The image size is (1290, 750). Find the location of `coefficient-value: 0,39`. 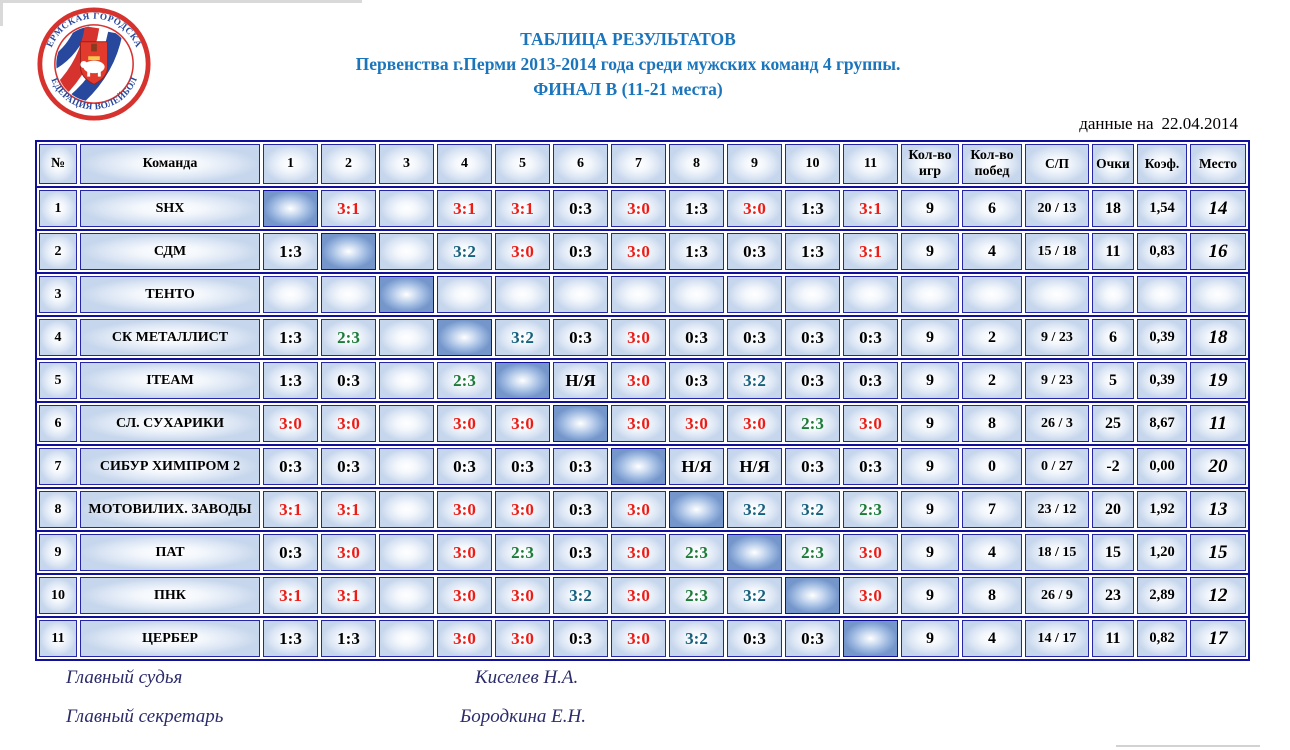

coefficient-value: 0,39 is located at coordinates (1162, 380).